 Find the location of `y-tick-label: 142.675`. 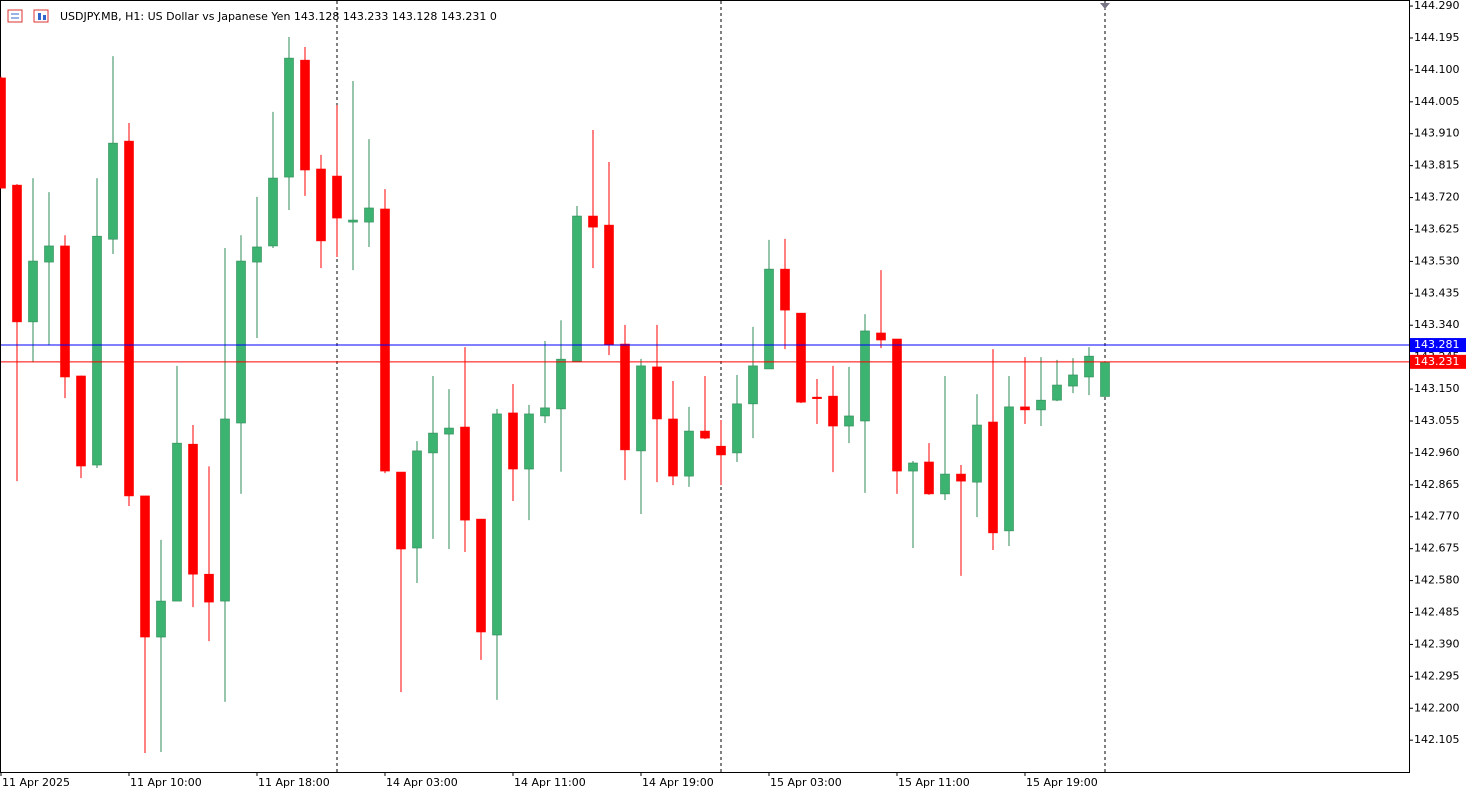

y-tick-label: 142.675 is located at coordinates (1437, 548).